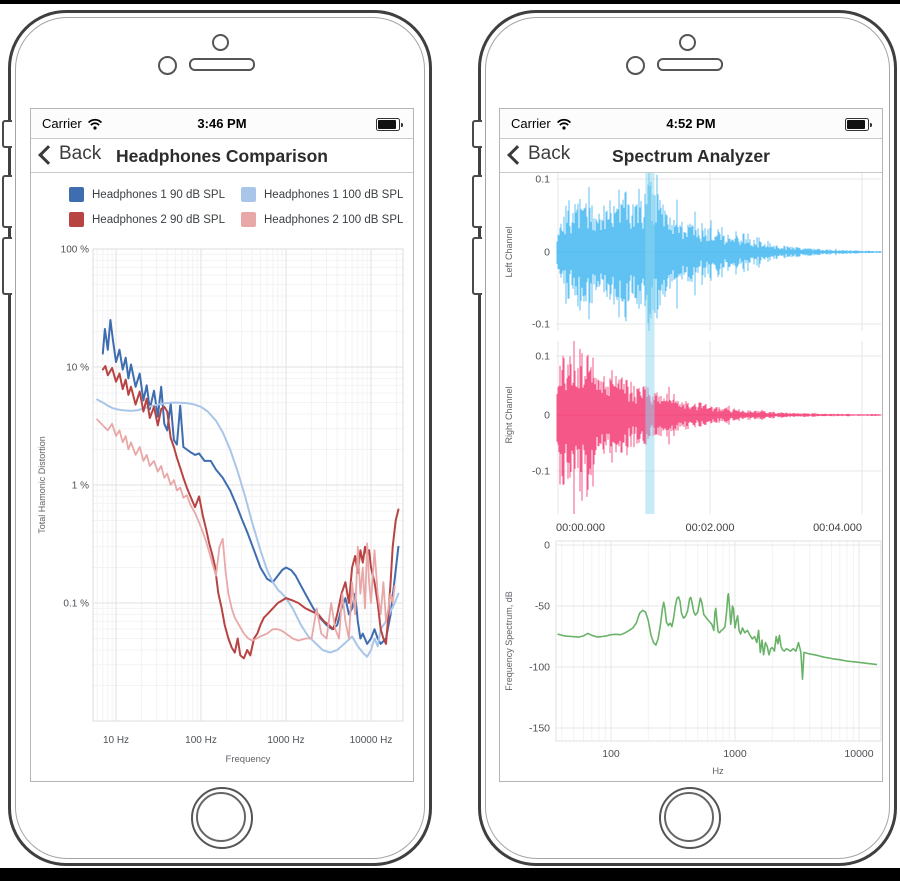  Describe the element at coordinates (735, 754) in the screenshot. I see `svg-text: 1000` at that location.